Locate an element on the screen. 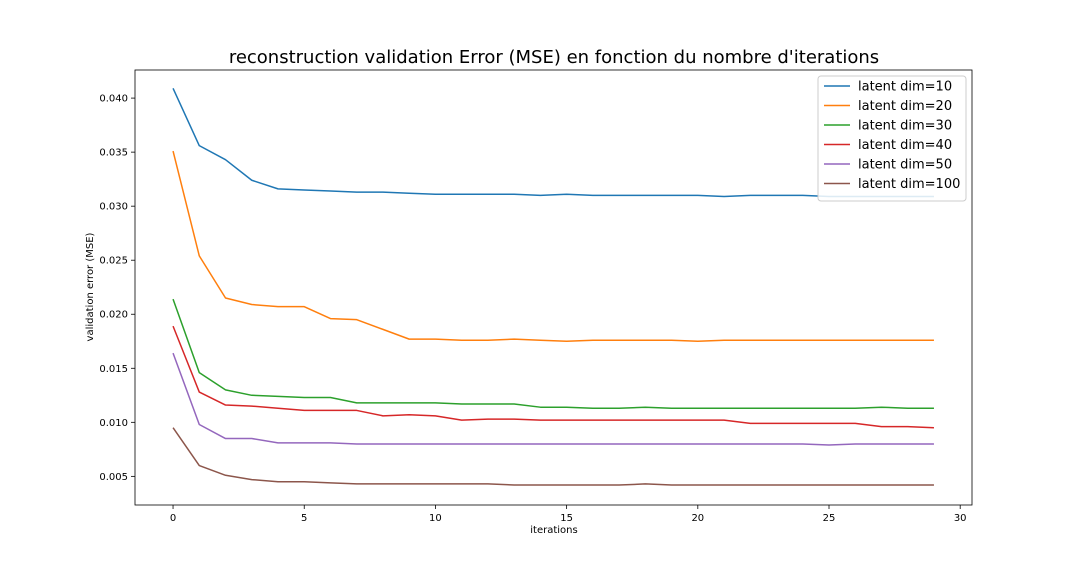 The image size is (1080, 576). legend-label-5: latent dim=100 is located at coordinates (909, 184).